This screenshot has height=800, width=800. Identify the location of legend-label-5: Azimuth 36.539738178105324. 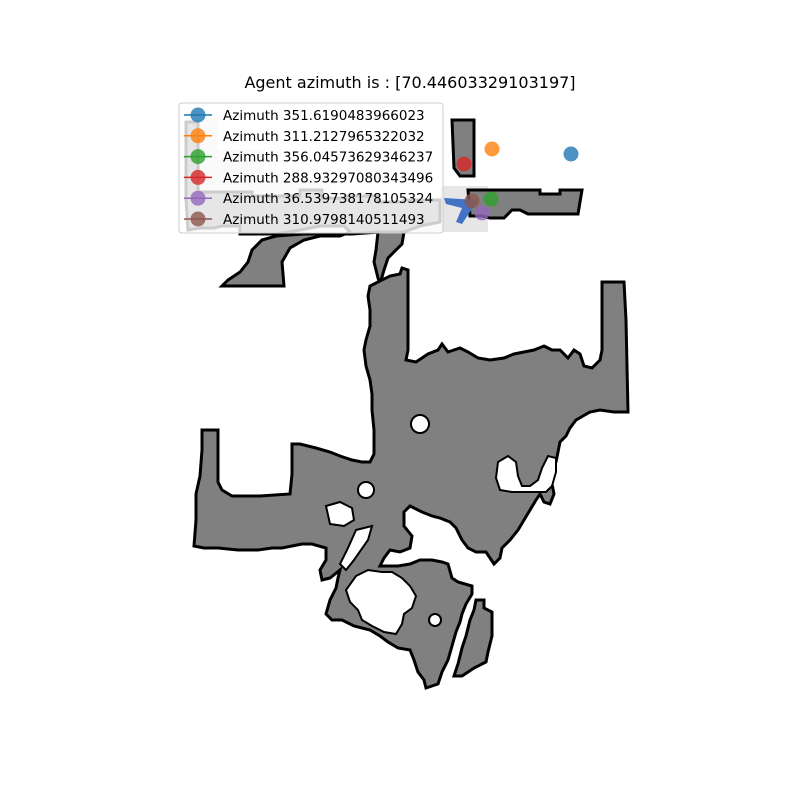
(328, 199).